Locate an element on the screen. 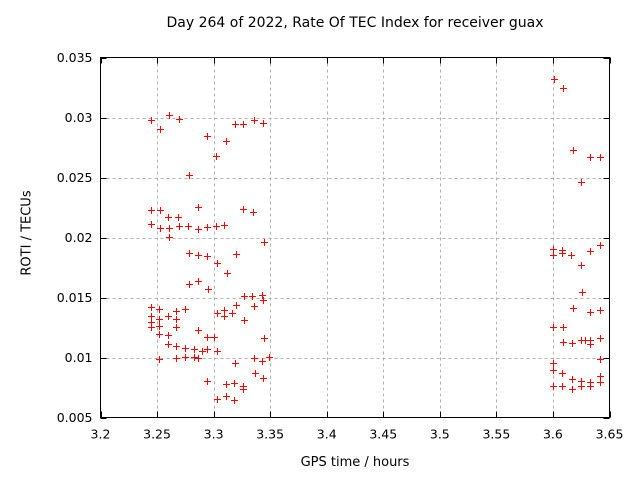 The image size is (640, 480). x-tick-label: 3.3 is located at coordinates (214, 434).